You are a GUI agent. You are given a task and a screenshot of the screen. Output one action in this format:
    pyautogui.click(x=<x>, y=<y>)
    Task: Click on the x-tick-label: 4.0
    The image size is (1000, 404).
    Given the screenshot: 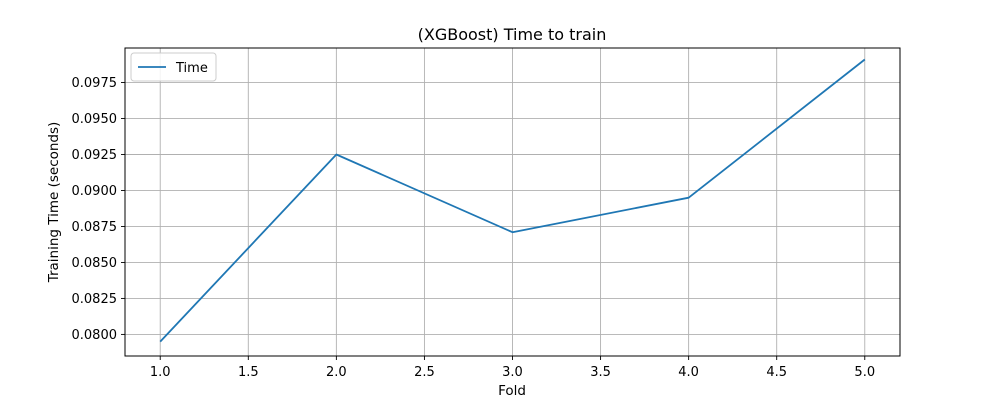 What is the action you would take?
    pyautogui.click(x=688, y=372)
    